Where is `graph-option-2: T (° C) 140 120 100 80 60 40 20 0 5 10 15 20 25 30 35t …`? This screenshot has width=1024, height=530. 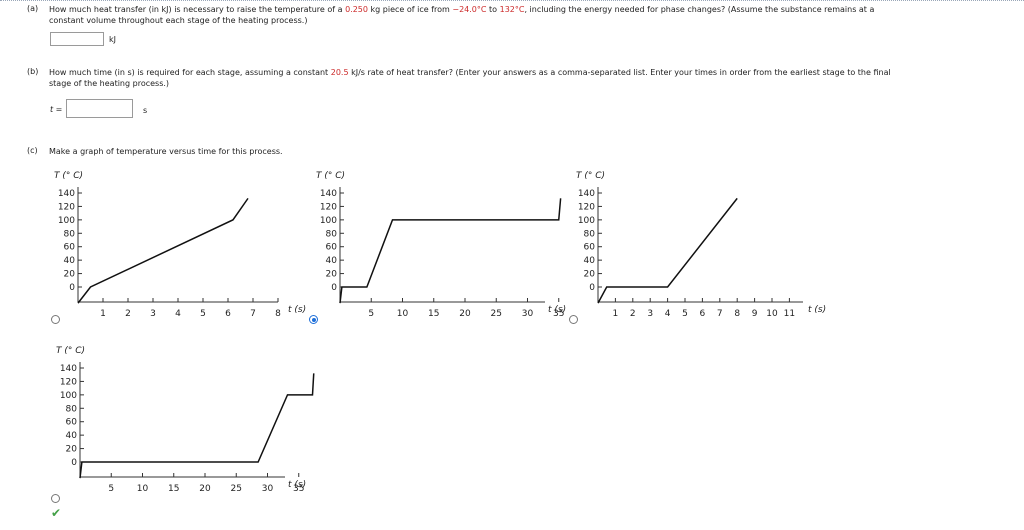
graph-option-2: T (° C) 140 120 100 80 60 40 20 0 5 10 15 20 25 30 35t … is located at coordinates (441, 245).